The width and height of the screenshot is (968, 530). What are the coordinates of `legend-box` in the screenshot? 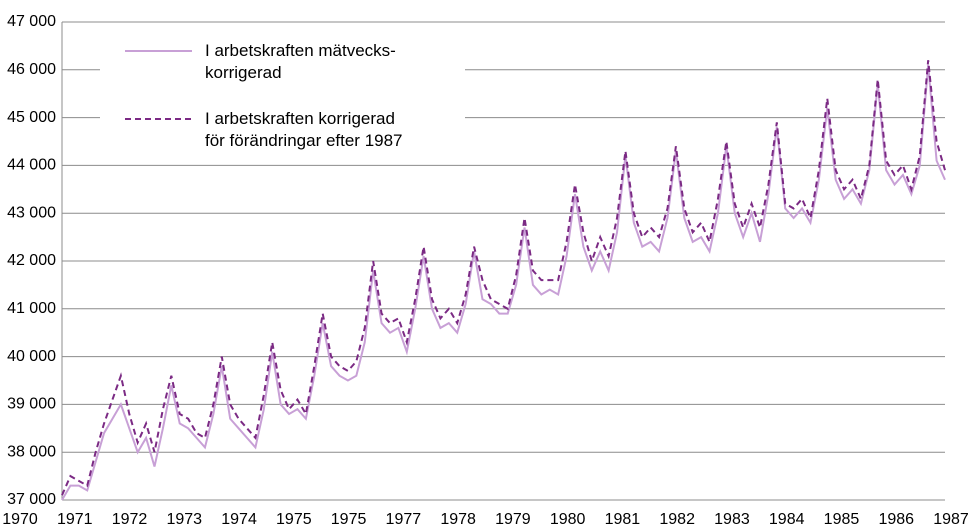 It's located at (282, 96).